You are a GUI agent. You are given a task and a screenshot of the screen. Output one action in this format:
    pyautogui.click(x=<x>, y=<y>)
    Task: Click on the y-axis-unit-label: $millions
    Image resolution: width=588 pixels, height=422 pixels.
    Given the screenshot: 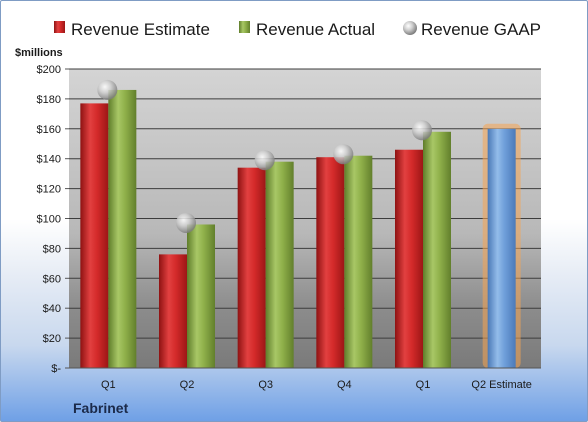 What is the action you would take?
    pyautogui.click(x=39, y=53)
    